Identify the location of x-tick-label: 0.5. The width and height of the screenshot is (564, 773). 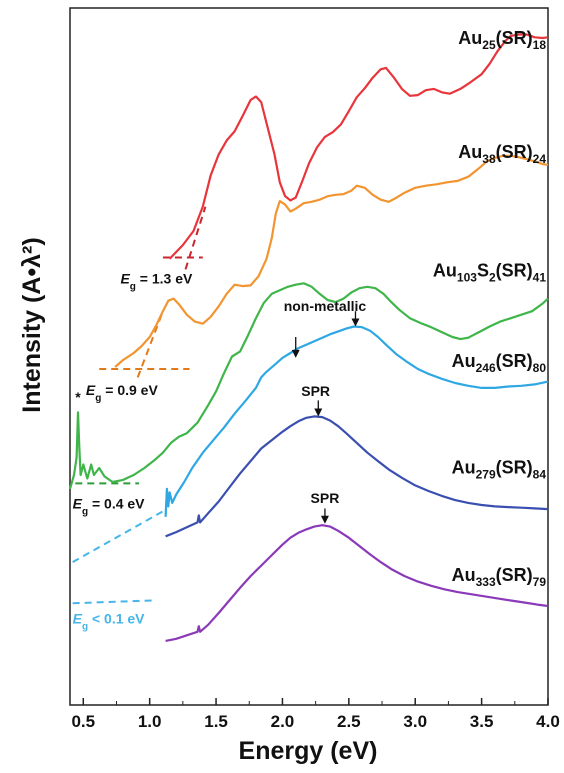
(83, 721).